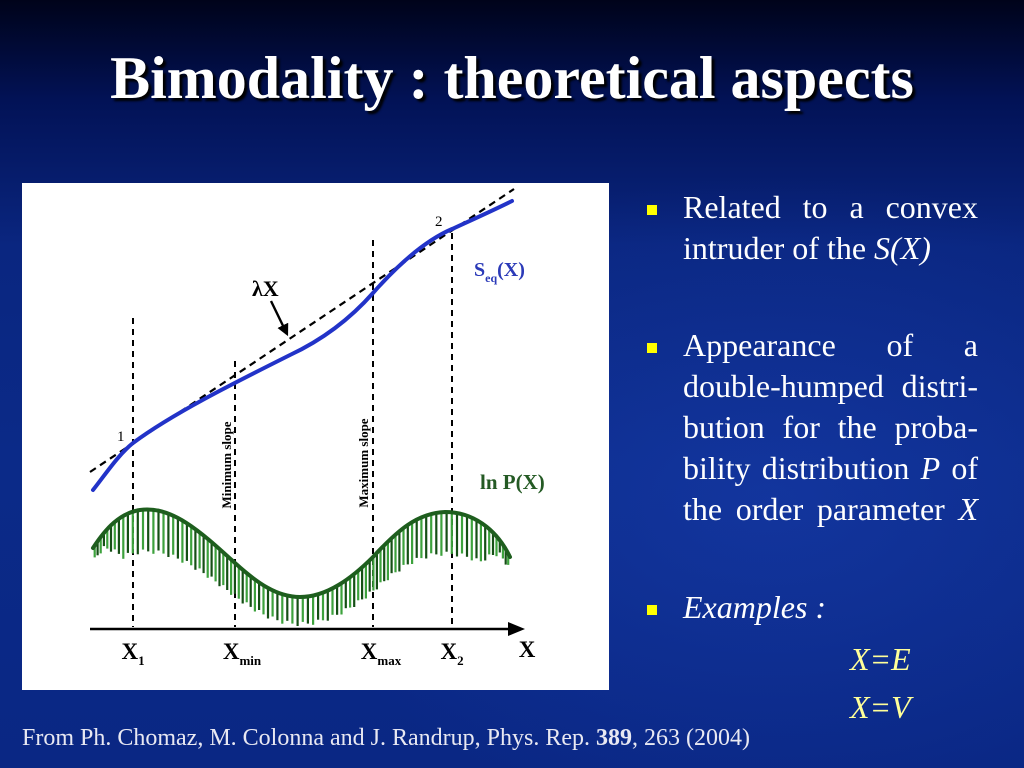  What do you see at coordinates (516, 629) in the screenshot?
I see `x-axis-arrowhead` at bounding box center [516, 629].